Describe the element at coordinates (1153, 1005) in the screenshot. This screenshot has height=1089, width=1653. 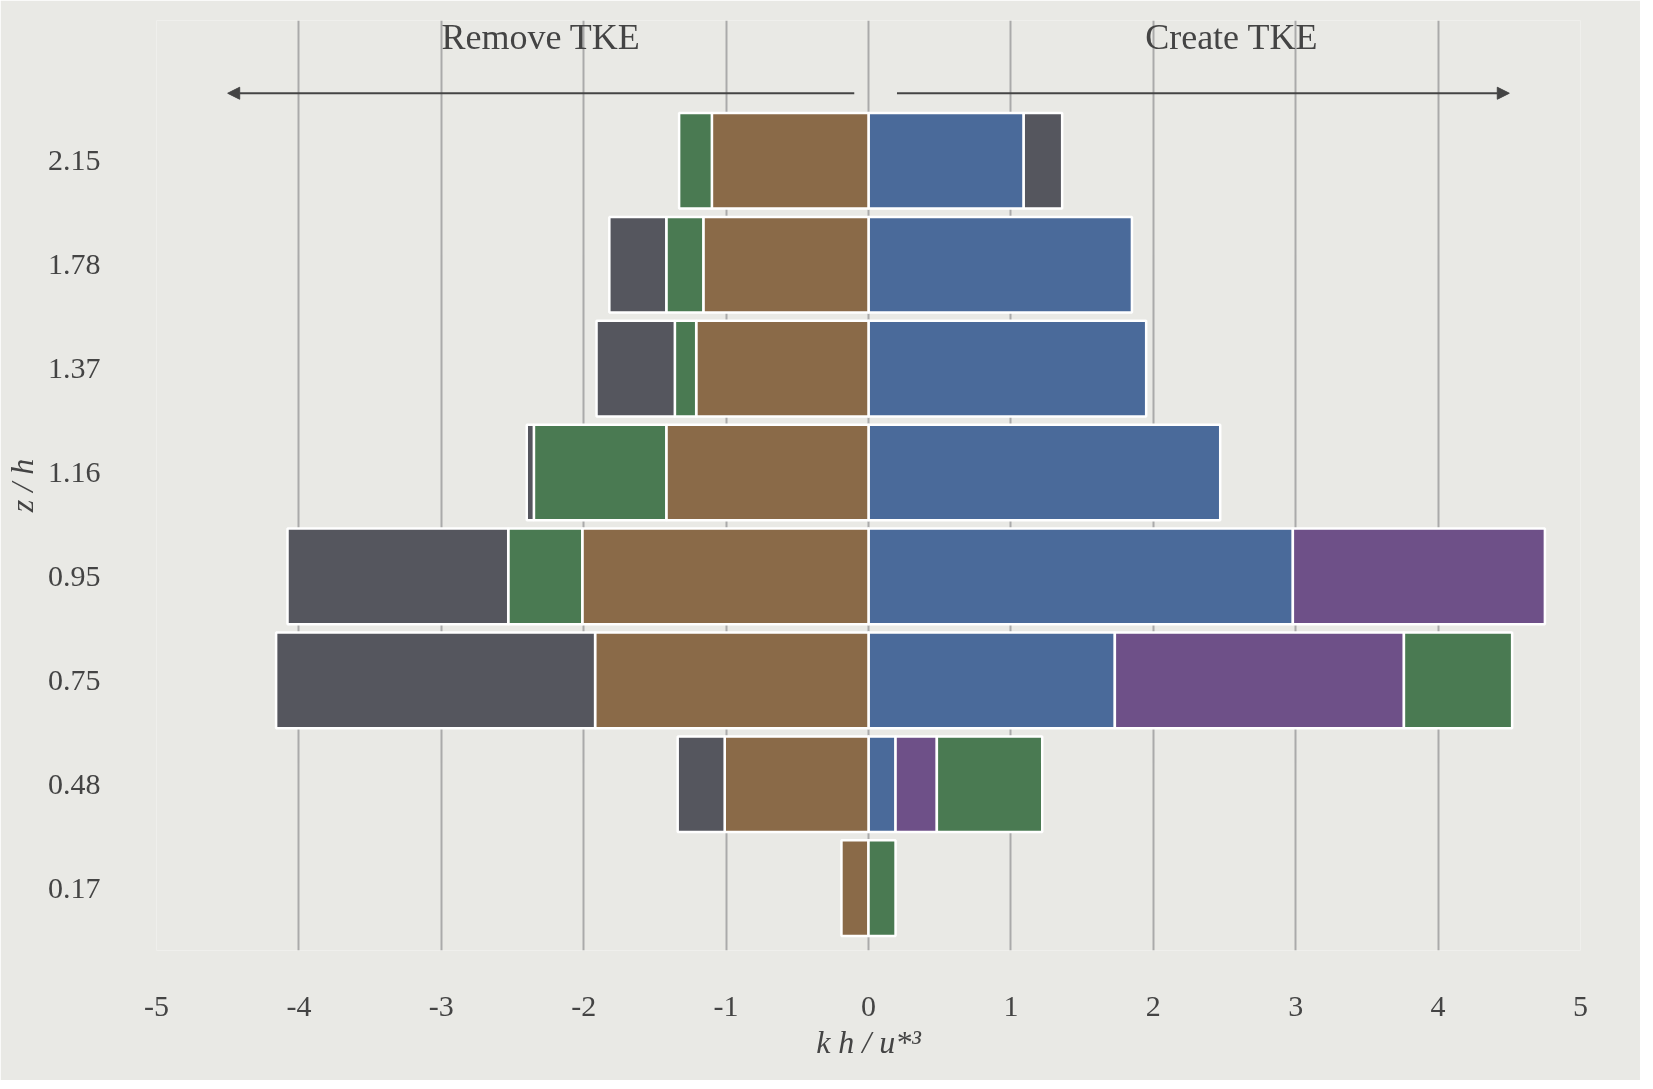
I see `x-tick-label: 2` at that location.